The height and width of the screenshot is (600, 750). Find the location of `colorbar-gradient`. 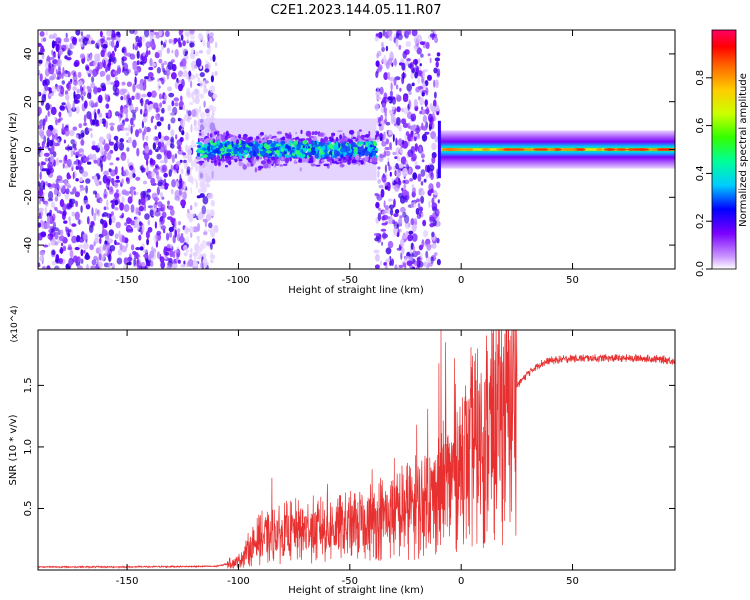

colorbar-gradient is located at coordinates (724, 149).